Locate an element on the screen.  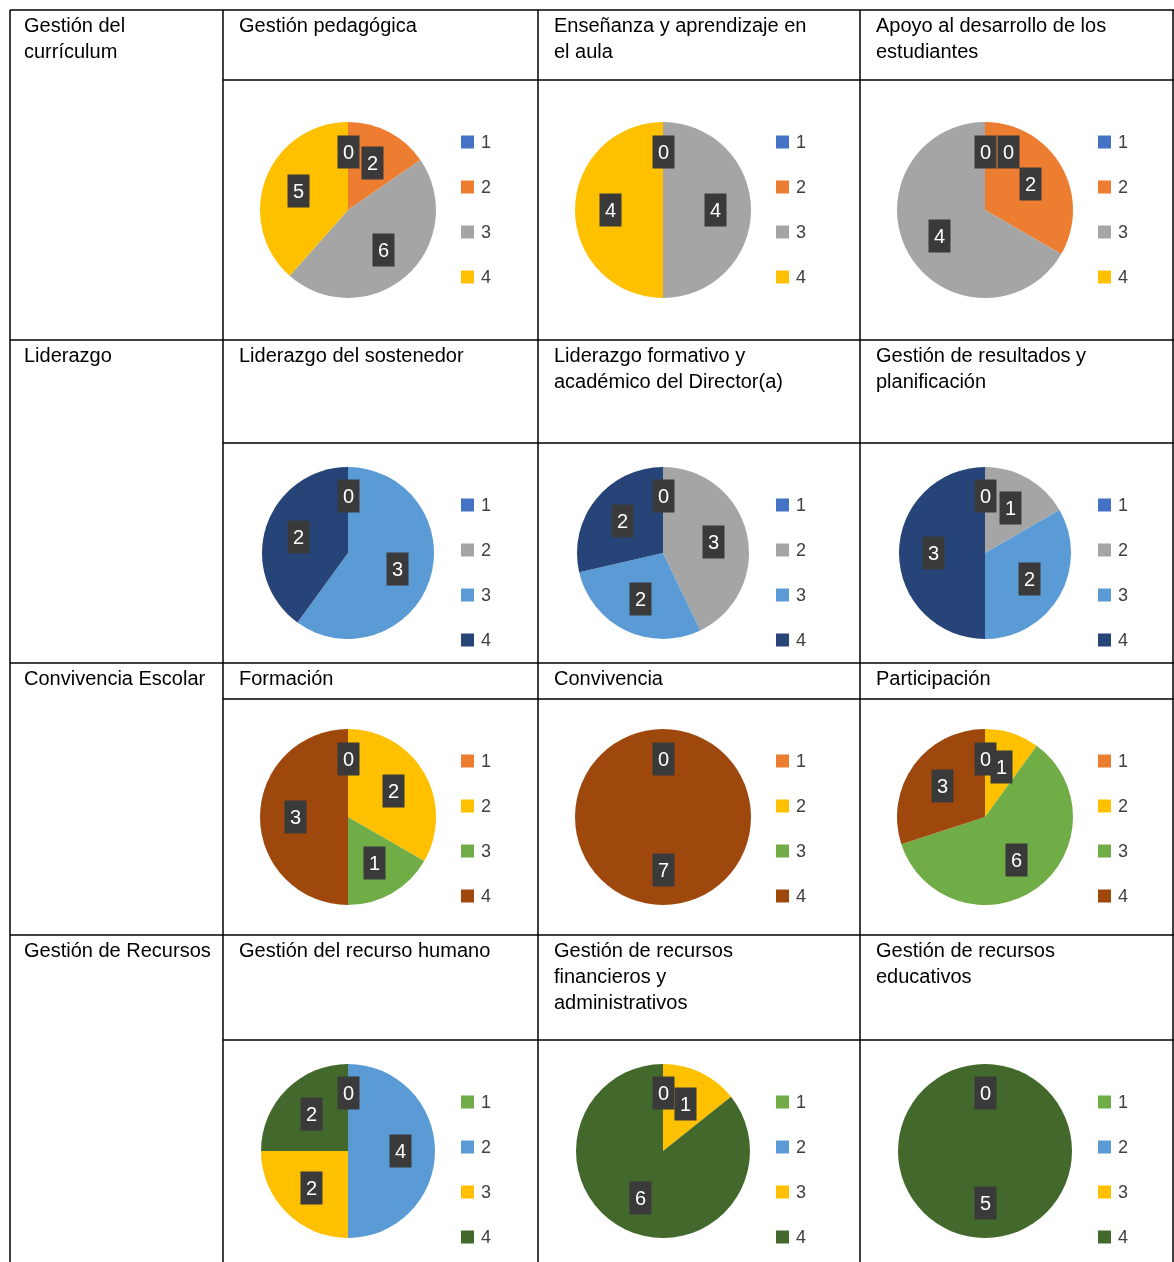
data-label: 7 is located at coordinates (664, 870).